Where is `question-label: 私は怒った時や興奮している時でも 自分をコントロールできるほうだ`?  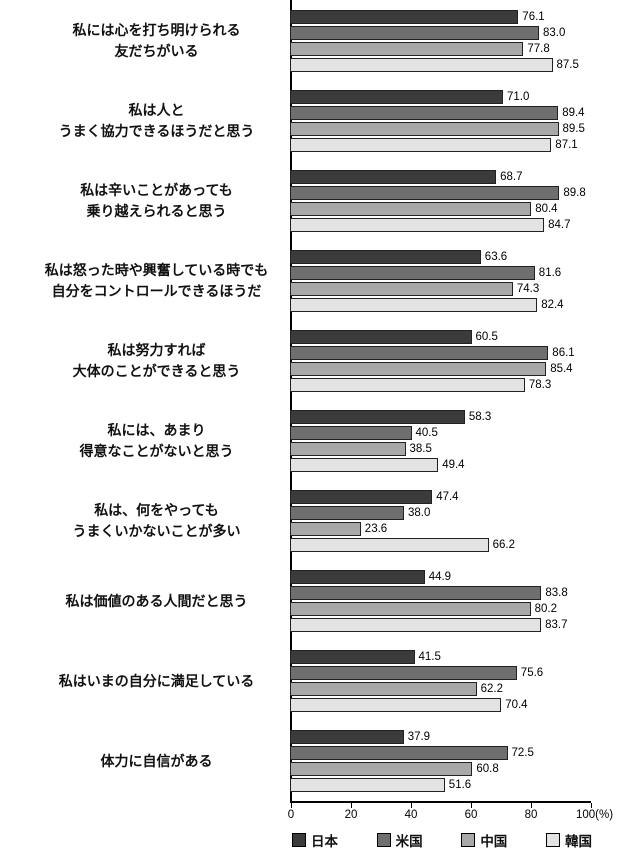 question-label: 私は怒った時や興奮している時でも 自分をコントロールできるほうだ is located at coordinates (156, 280).